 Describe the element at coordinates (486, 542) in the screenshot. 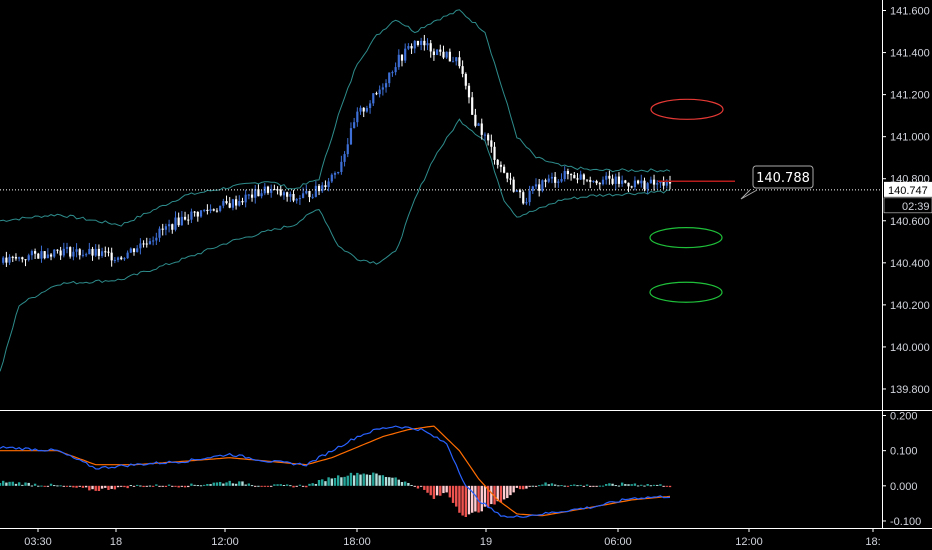

I see `time-tick-label: 19` at that location.